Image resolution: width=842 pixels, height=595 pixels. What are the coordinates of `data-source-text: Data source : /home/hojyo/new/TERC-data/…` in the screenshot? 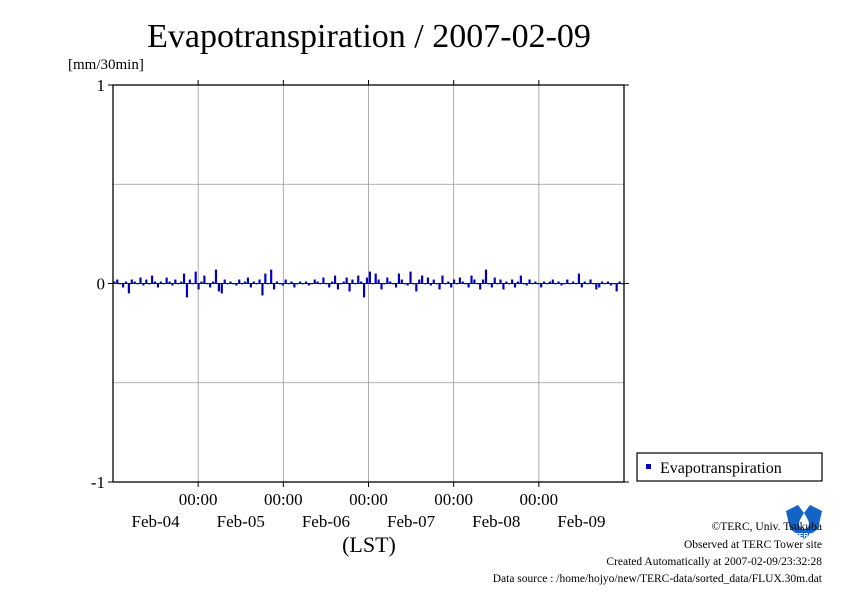 It's located at (657, 579).